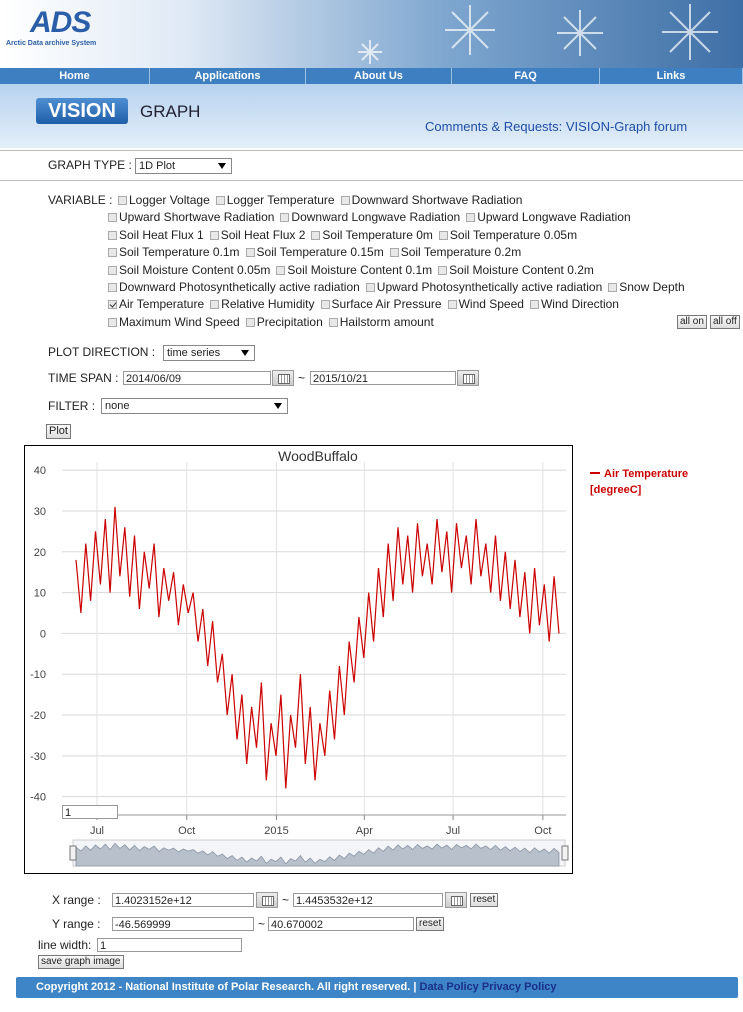 Image resolution: width=743 pixels, height=1012 pixels. I want to click on all-on-button: all on, so click(692, 322).